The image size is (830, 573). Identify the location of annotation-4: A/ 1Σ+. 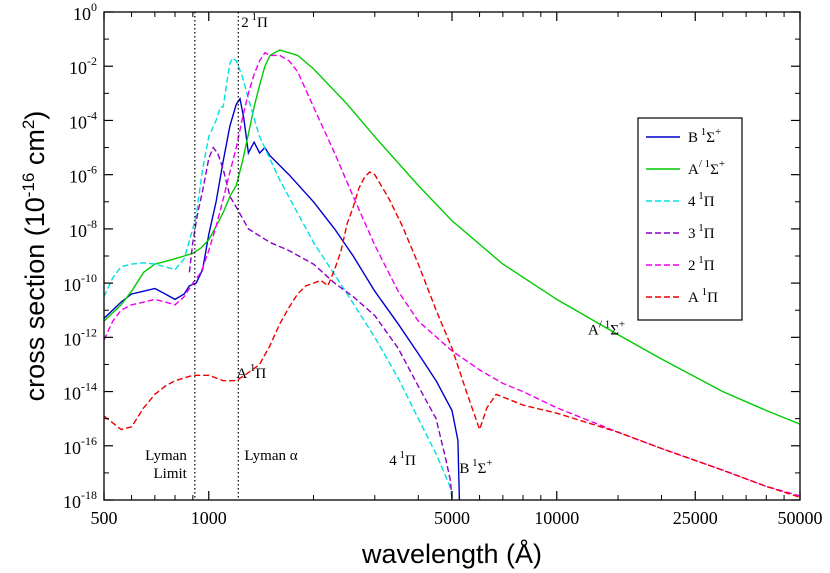
(606, 329).